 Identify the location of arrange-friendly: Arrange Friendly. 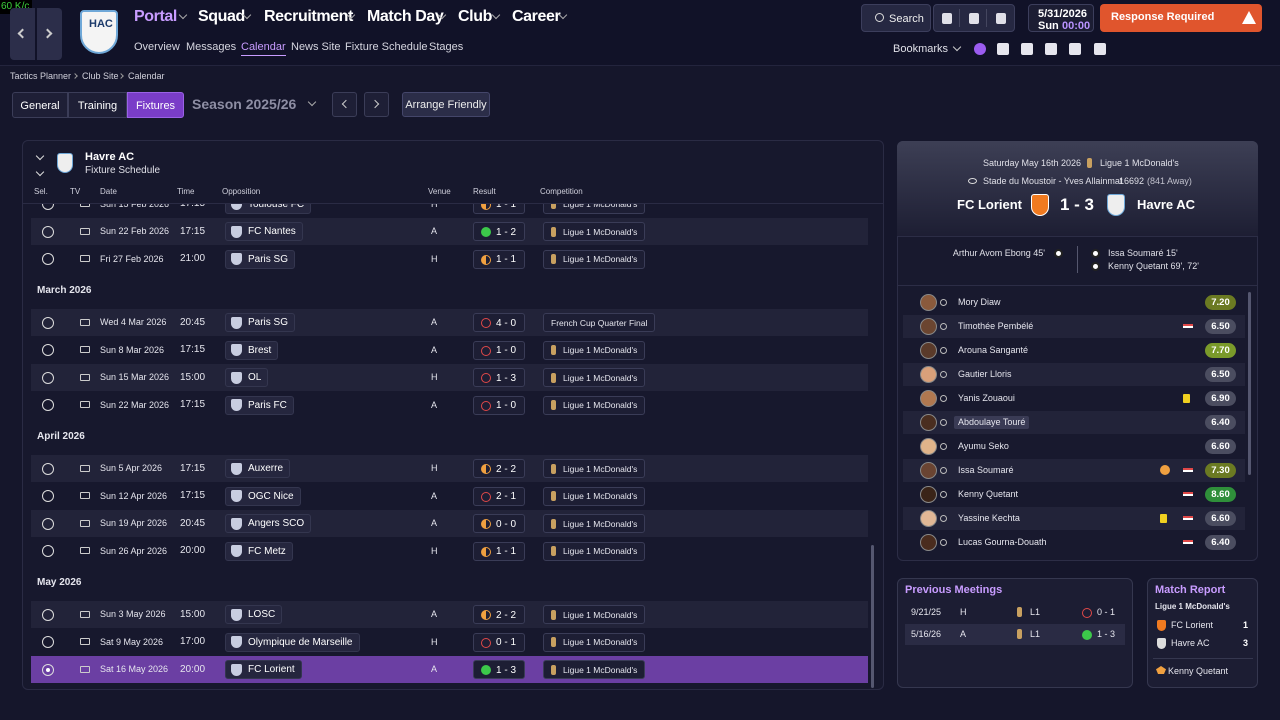
(446, 104).